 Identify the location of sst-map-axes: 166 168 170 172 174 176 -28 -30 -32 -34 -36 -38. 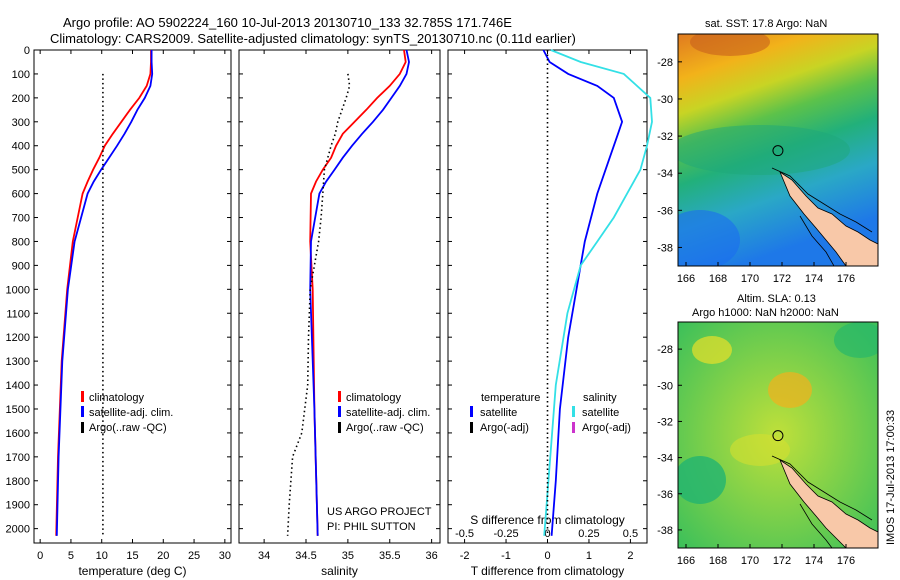
(756, 171).